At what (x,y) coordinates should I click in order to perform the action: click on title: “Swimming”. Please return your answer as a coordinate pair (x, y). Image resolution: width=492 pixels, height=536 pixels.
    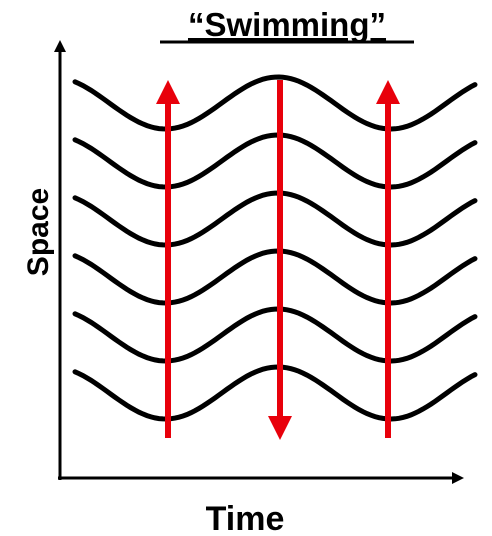
    Looking at the image, I should click on (287, 24).